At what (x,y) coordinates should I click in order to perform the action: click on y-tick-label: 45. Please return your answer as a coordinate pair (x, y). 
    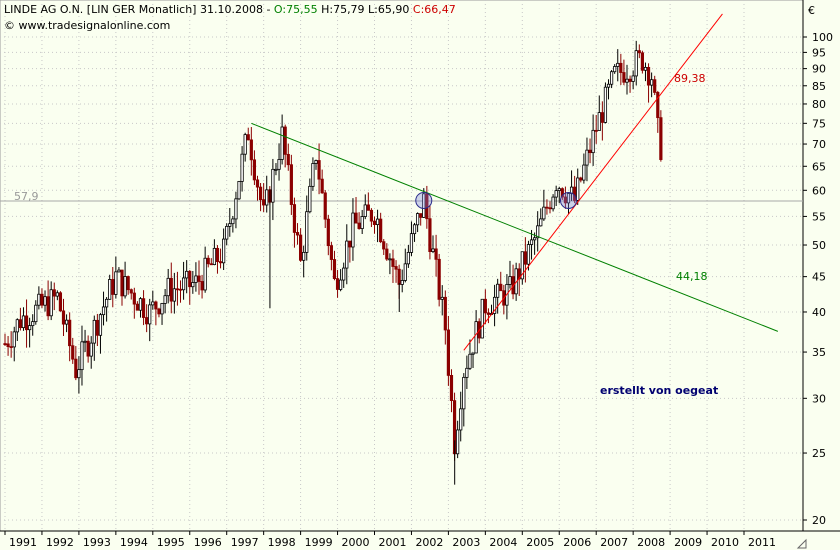
    Looking at the image, I should click on (819, 277).